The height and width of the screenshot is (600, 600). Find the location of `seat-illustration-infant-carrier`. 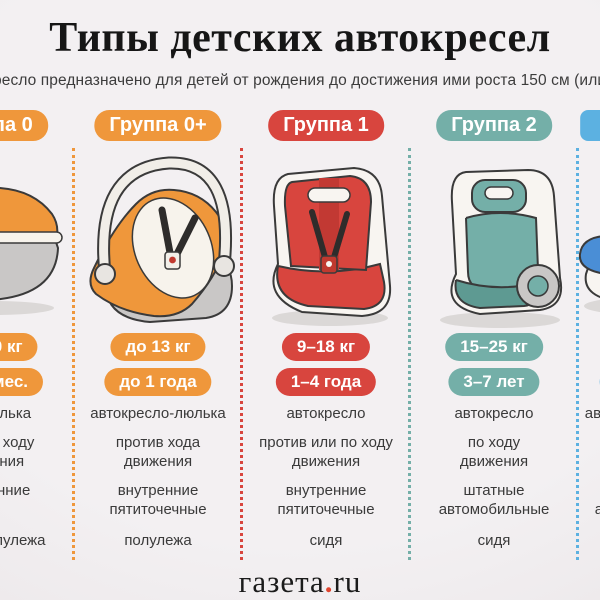

seat-illustration-infant-carrier is located at coordinates (162, 240).